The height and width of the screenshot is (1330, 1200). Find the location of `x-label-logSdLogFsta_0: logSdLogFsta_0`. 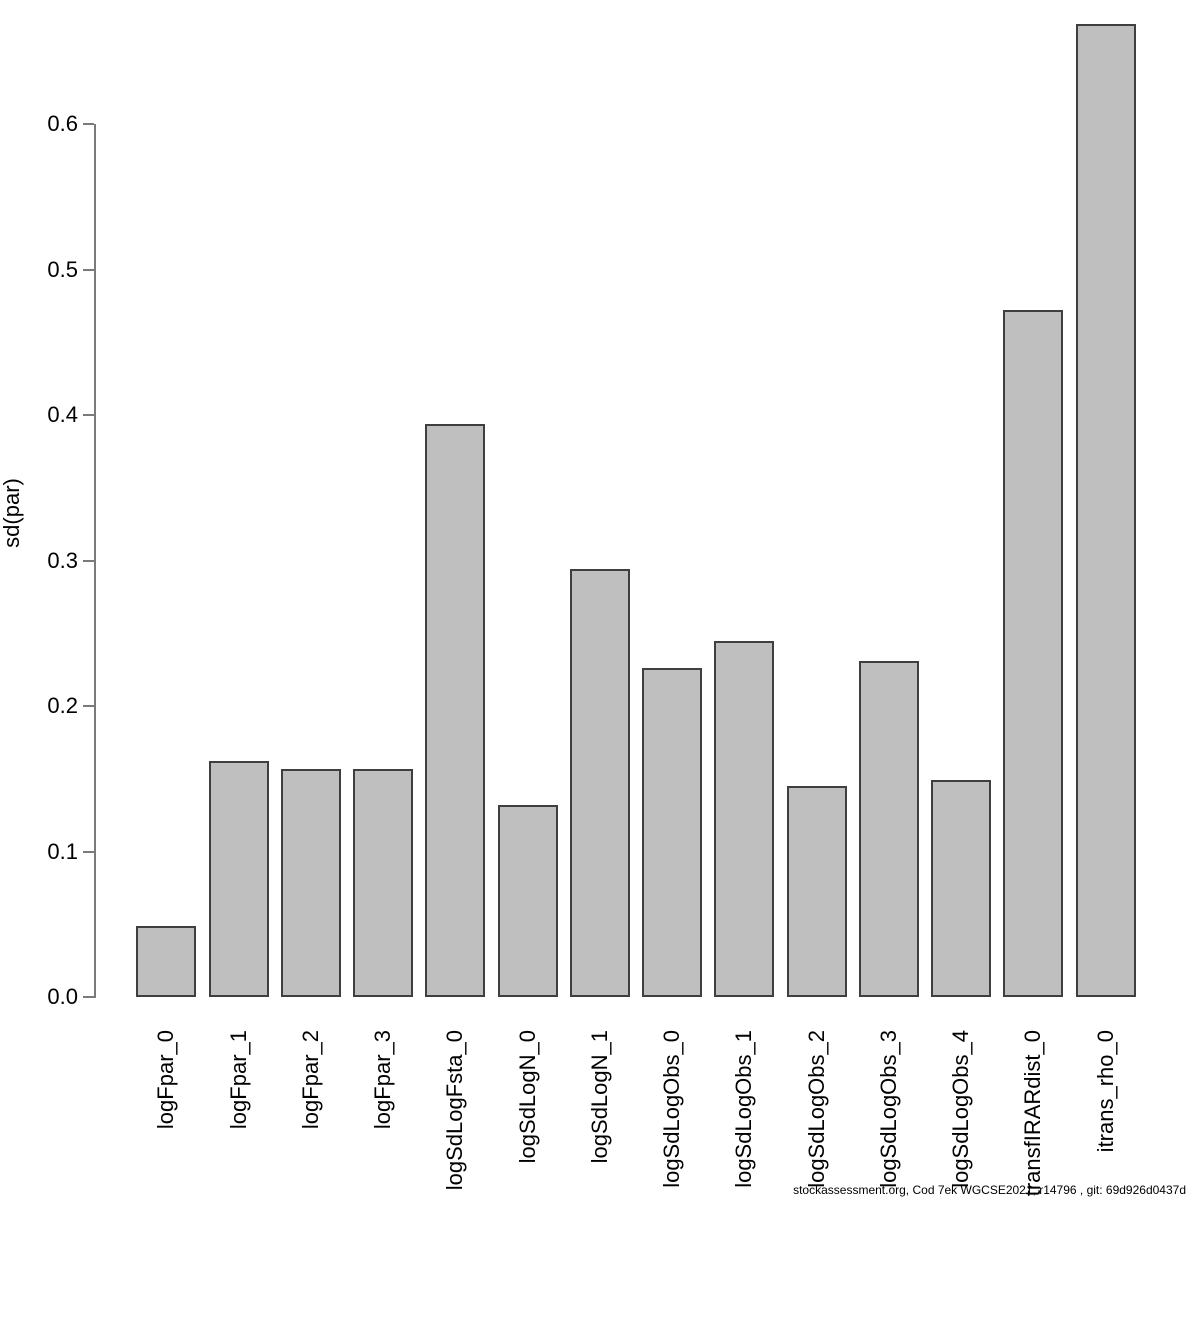

x-label-logSdLogFsta_0: logSdLogFsta_0 is located at coordinates (455, 1110).